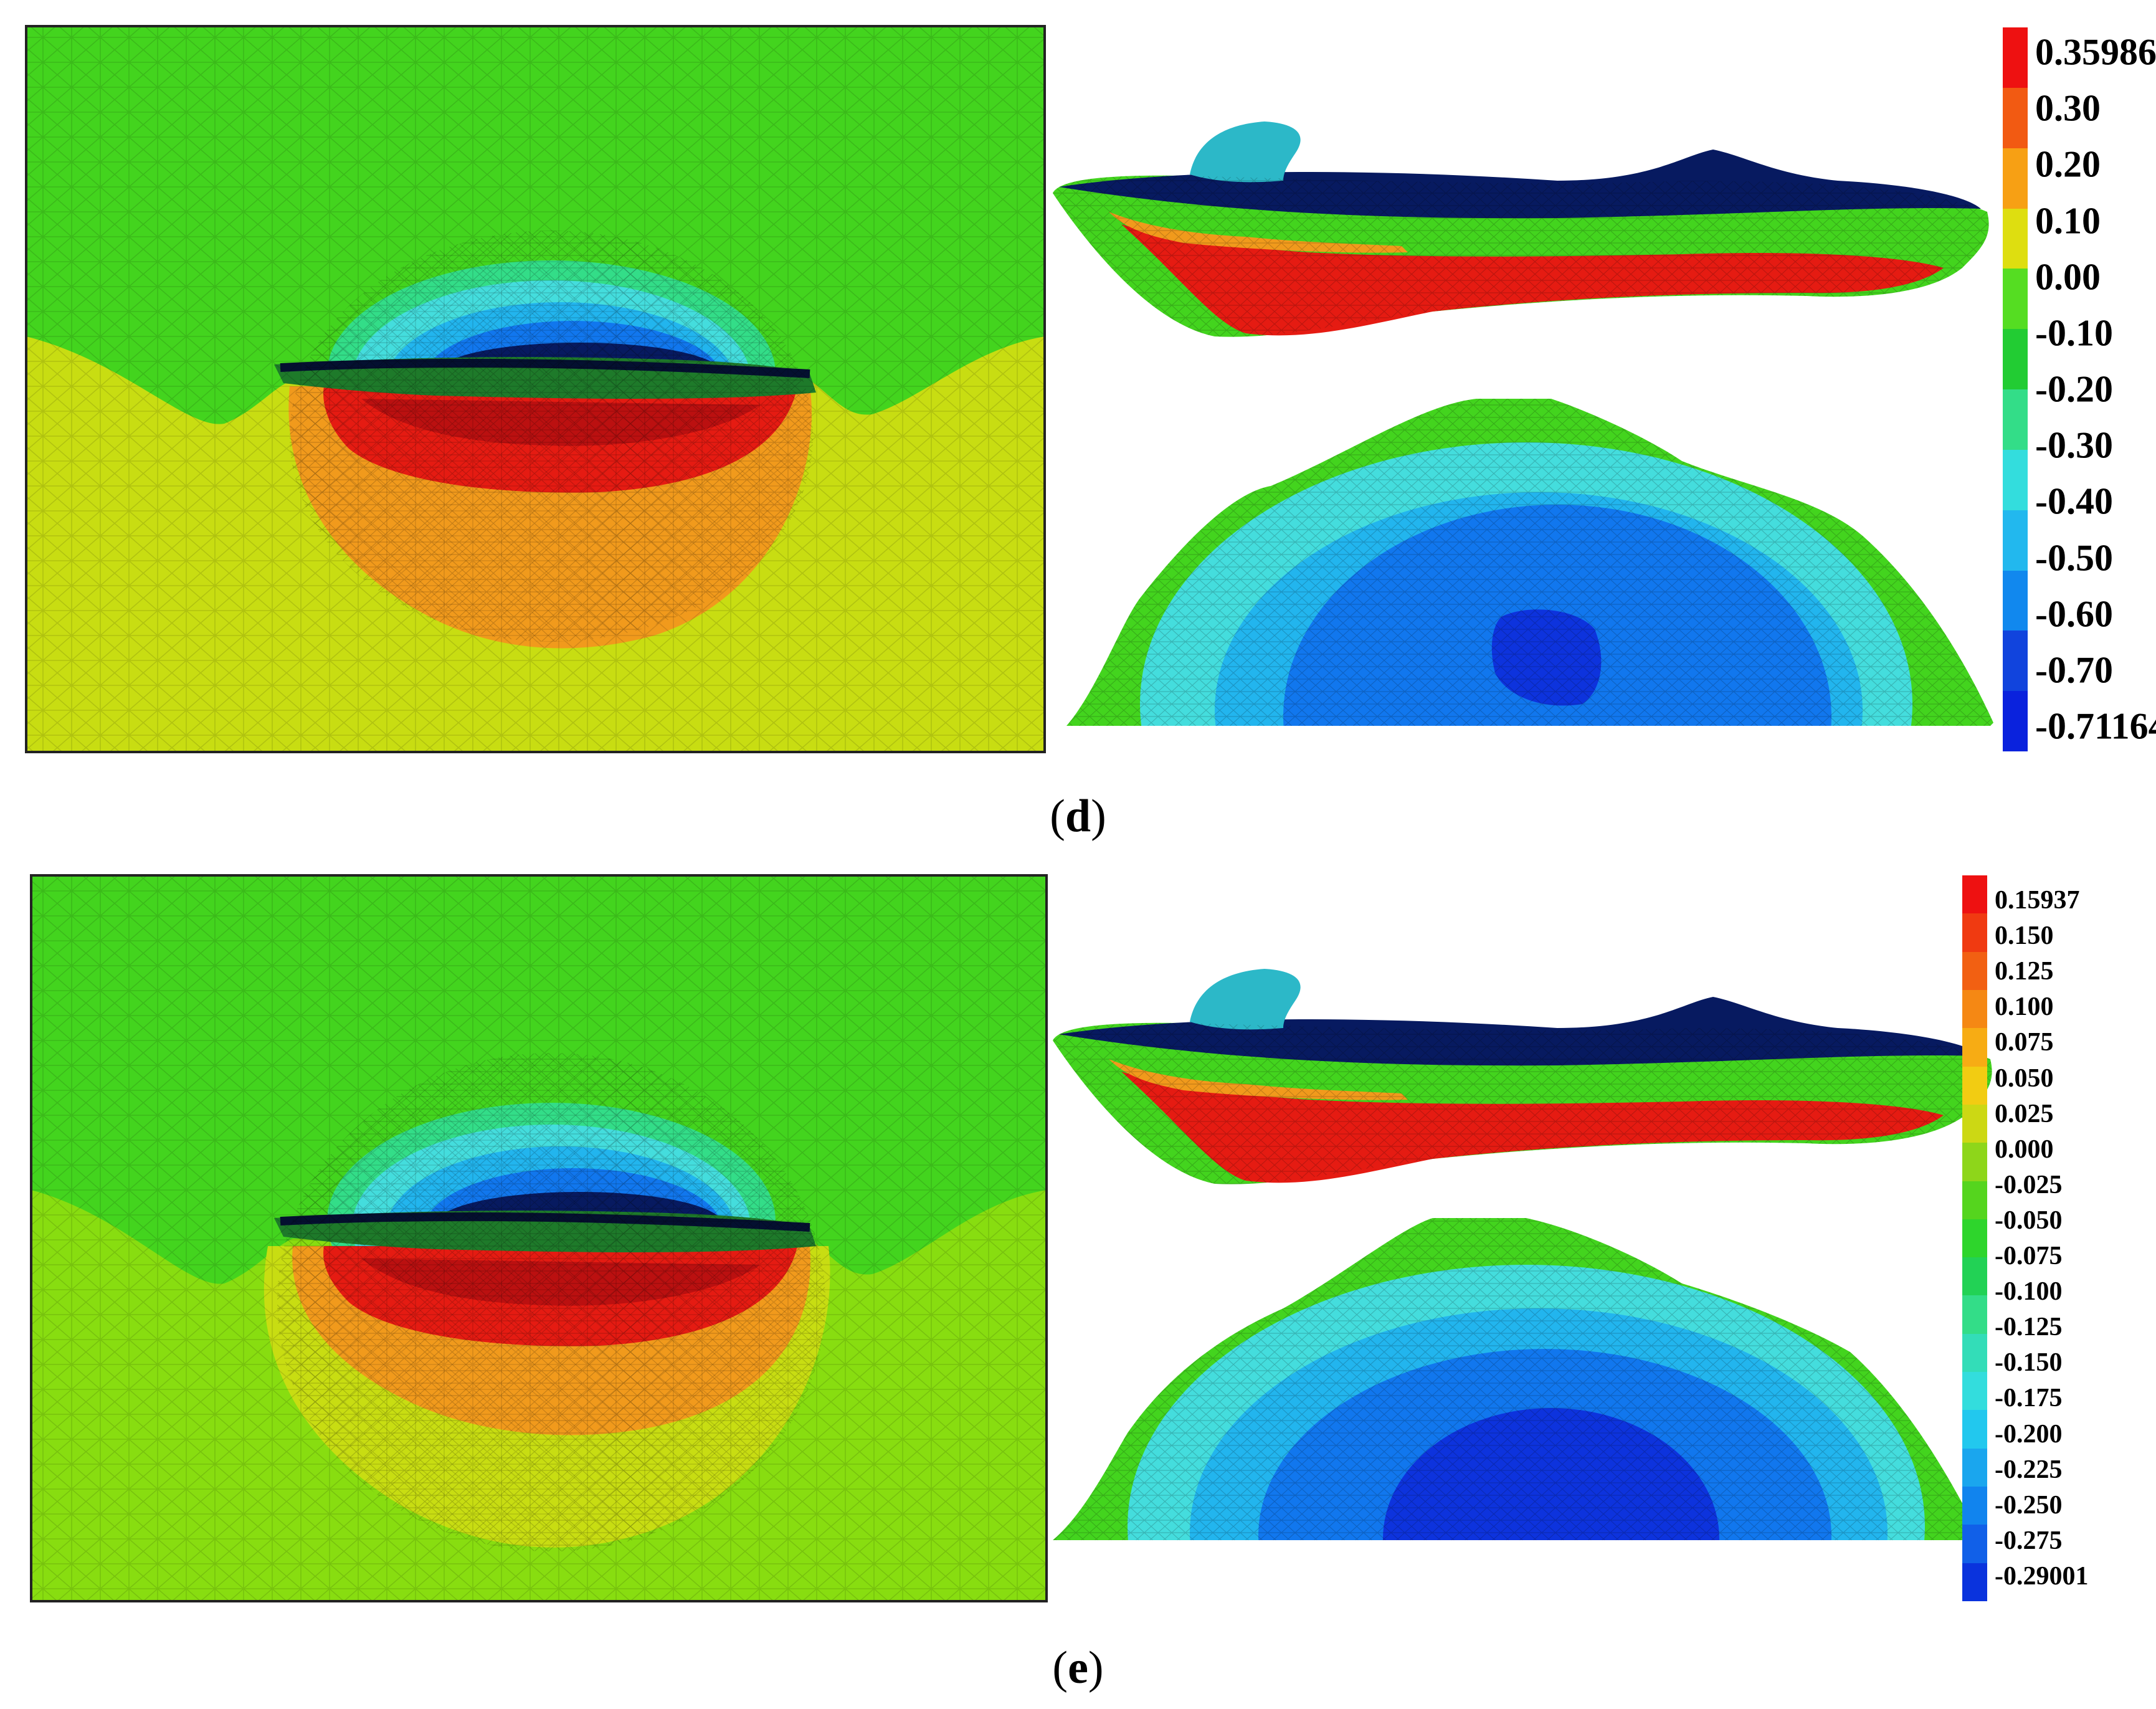  Describe the element at coordinates (1245, 999) in the screenshot. I see `crack-tip-cyan-e` at that location.